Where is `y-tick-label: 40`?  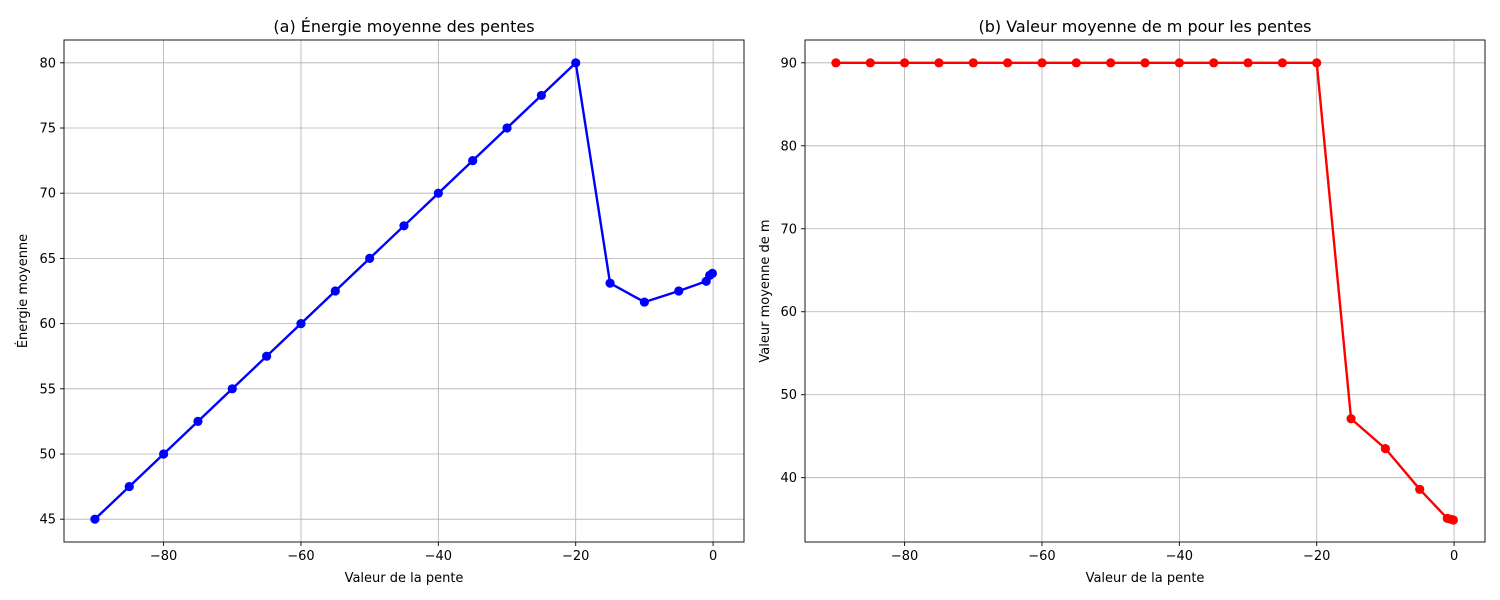
y-tick-label: 40 is located at coordinates (788, 478).